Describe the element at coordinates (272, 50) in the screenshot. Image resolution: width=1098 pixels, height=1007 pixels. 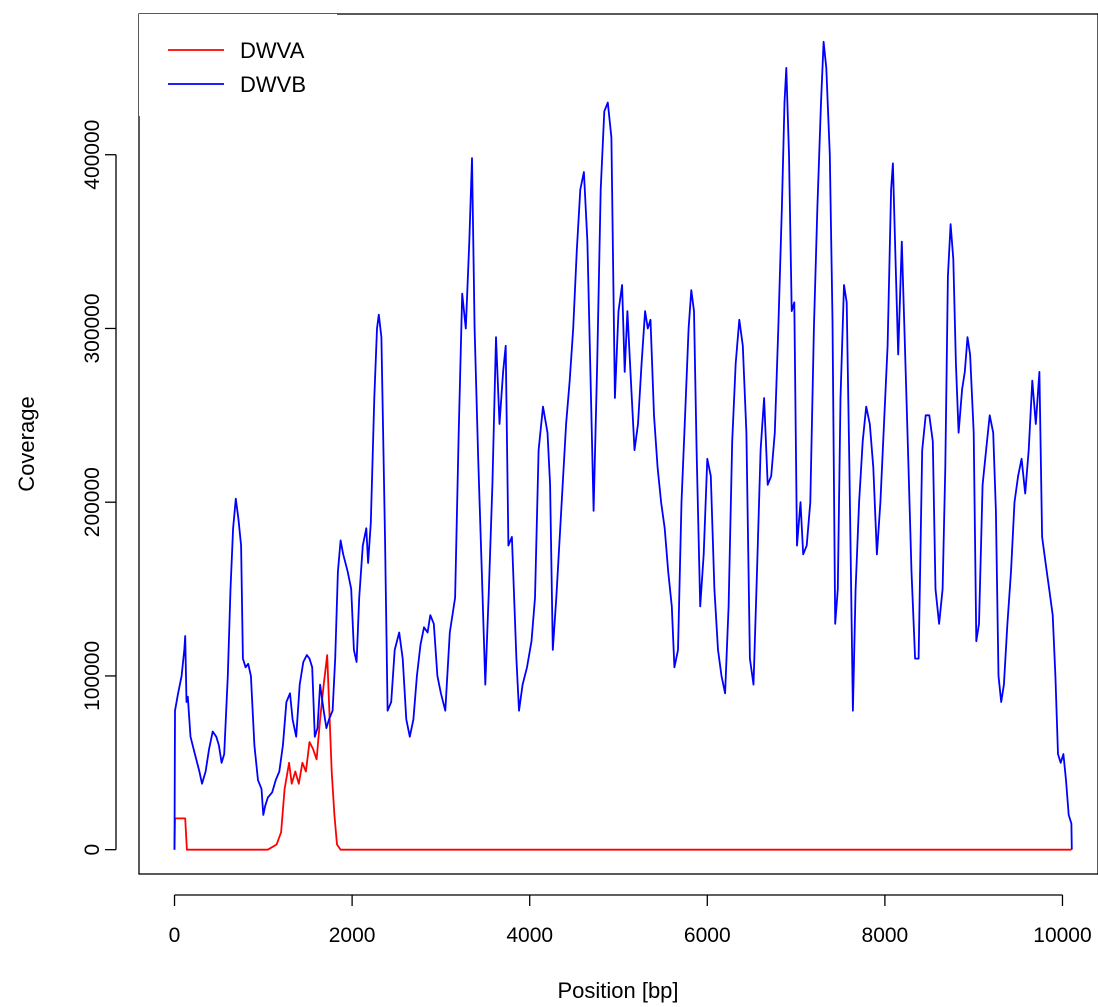
I see `legend-label-dwva: DWVA` at that location.